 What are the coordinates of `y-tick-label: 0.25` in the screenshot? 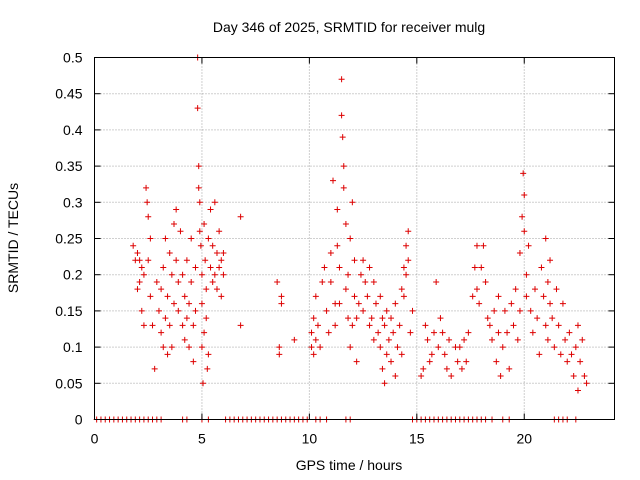 It's located at (68, 239).